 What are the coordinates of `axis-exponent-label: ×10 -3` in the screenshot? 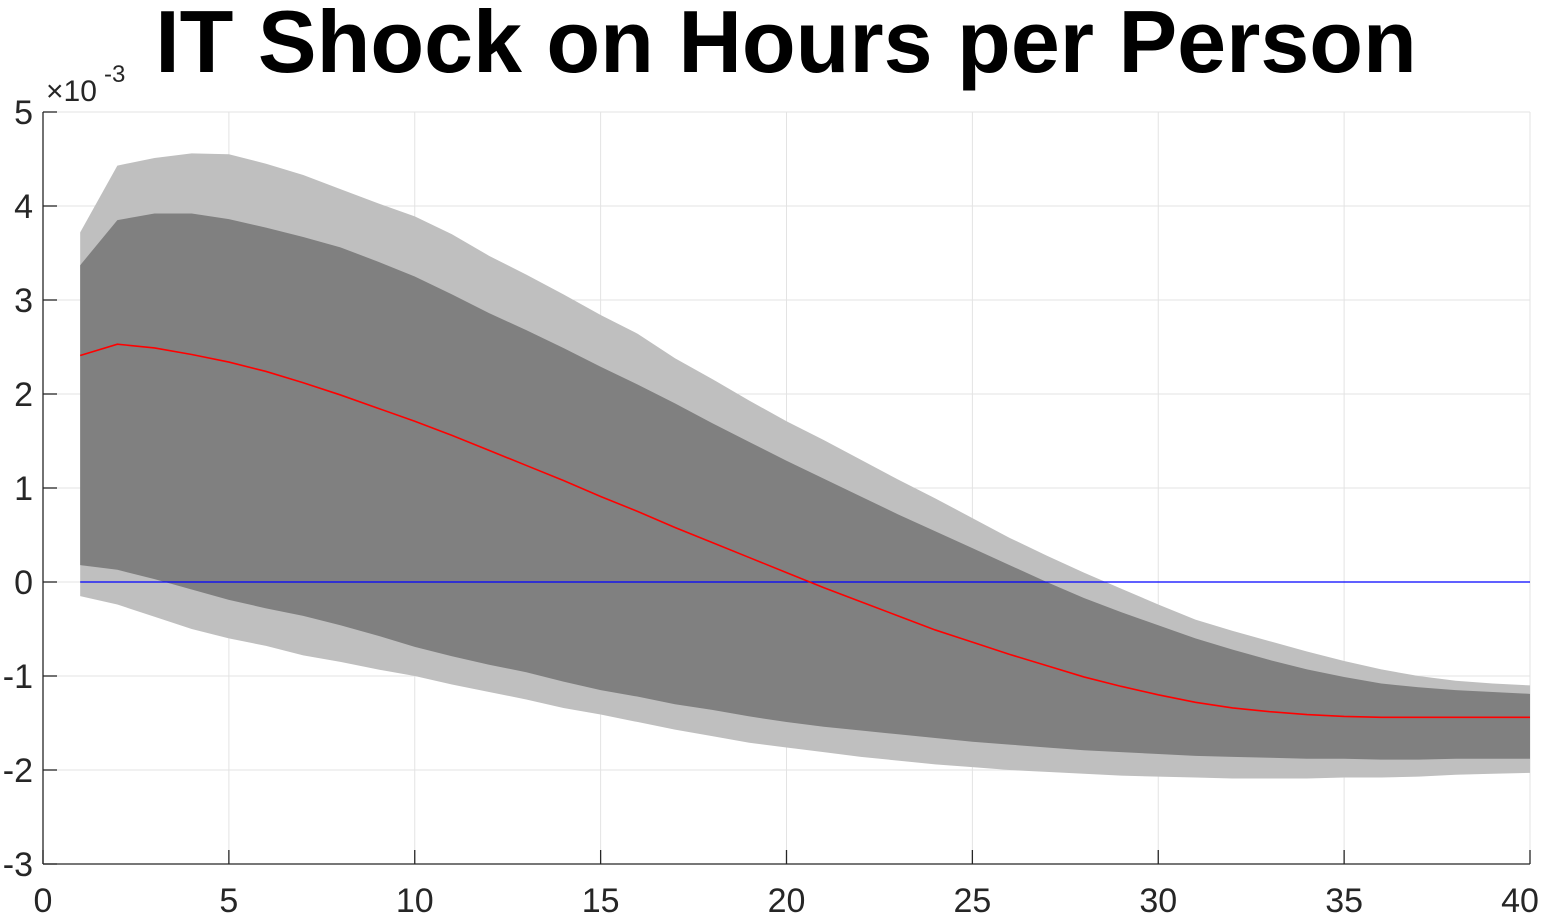 It's located at (85, 84).